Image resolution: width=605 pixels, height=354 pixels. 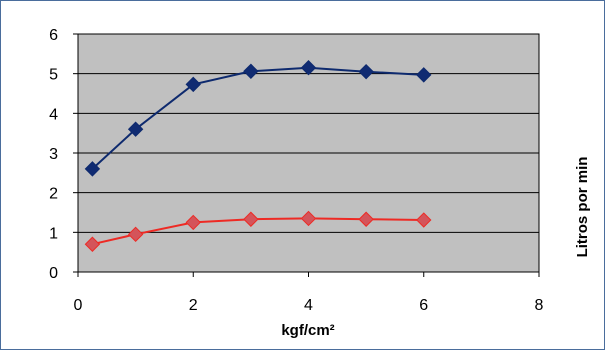 I want to click on x-tick-label: 4, so click(x=308, y=305).